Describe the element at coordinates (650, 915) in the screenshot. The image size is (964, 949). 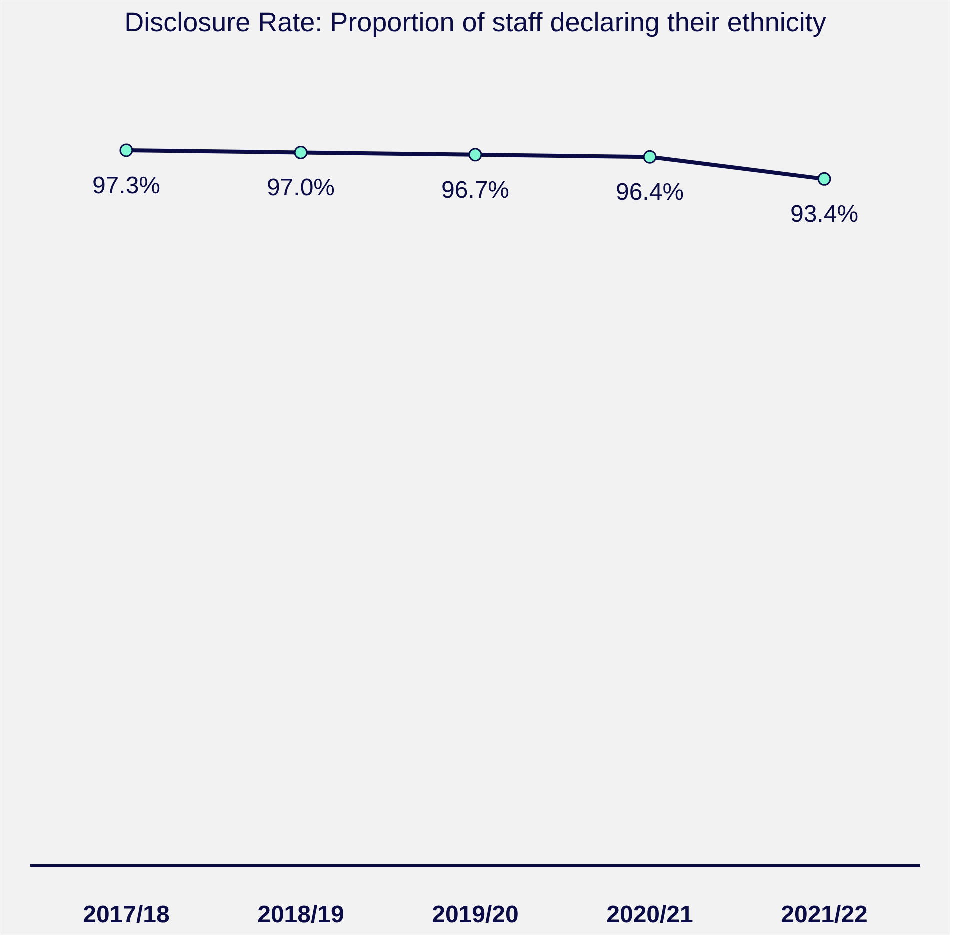
I see `x-tick-label: 2020/21` at that location.